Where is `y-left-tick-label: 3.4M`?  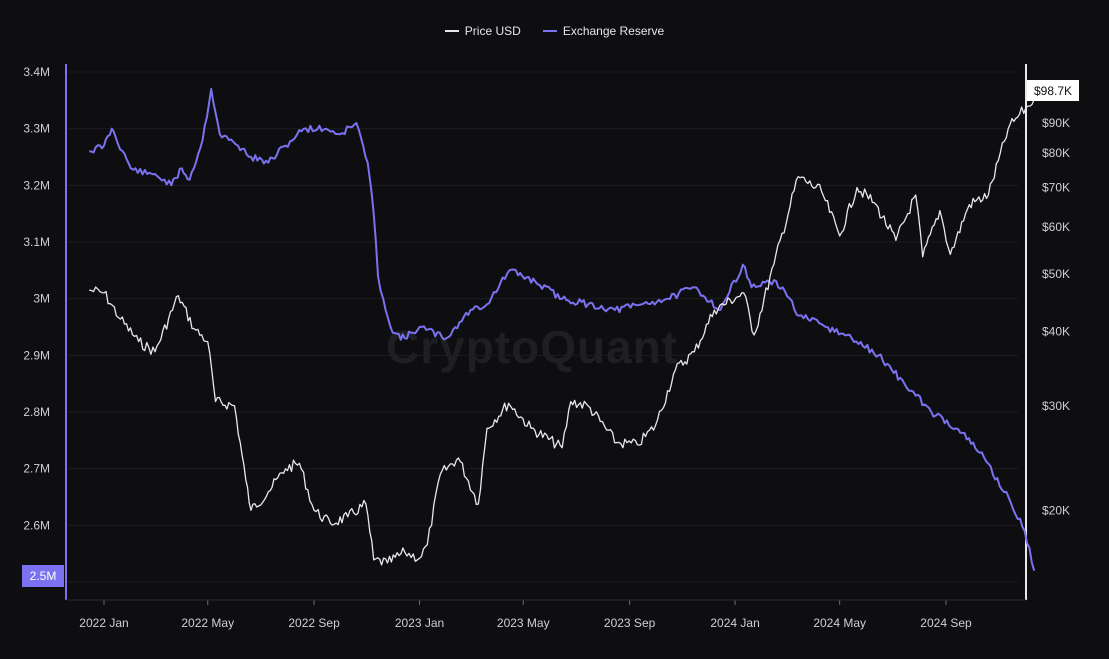
y-left-tick-label: 3.4M is located at coordinates (36, 72).